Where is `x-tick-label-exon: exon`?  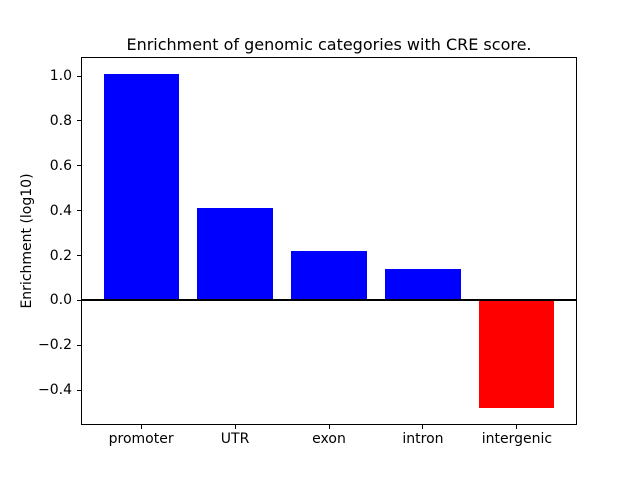
x-tick-label-exon: exon is located at coordinates (329, 439).